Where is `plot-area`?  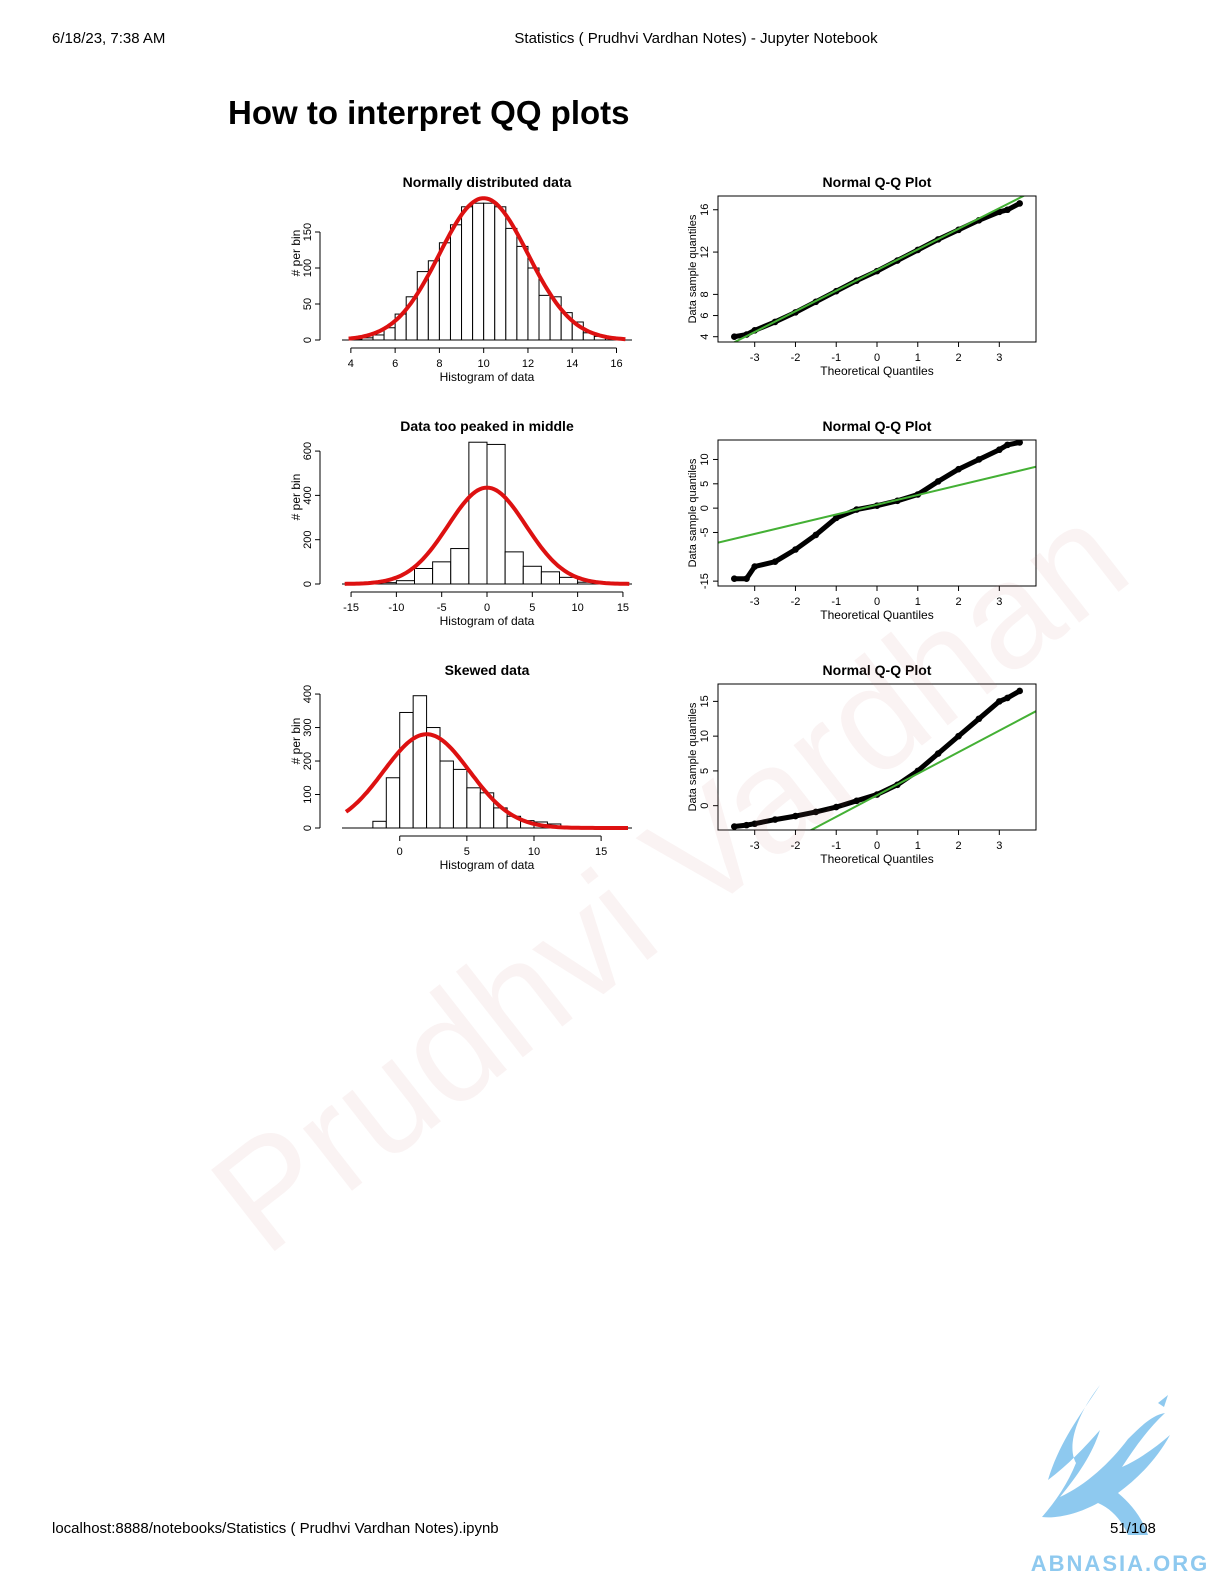 plot-area is located at coordinates (877, 511).